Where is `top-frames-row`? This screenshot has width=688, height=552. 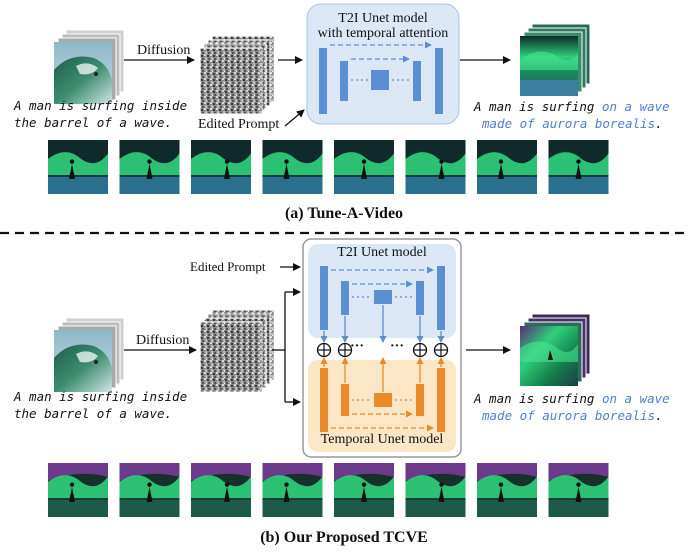 top-frames-row is located at coordinates (328, 167).